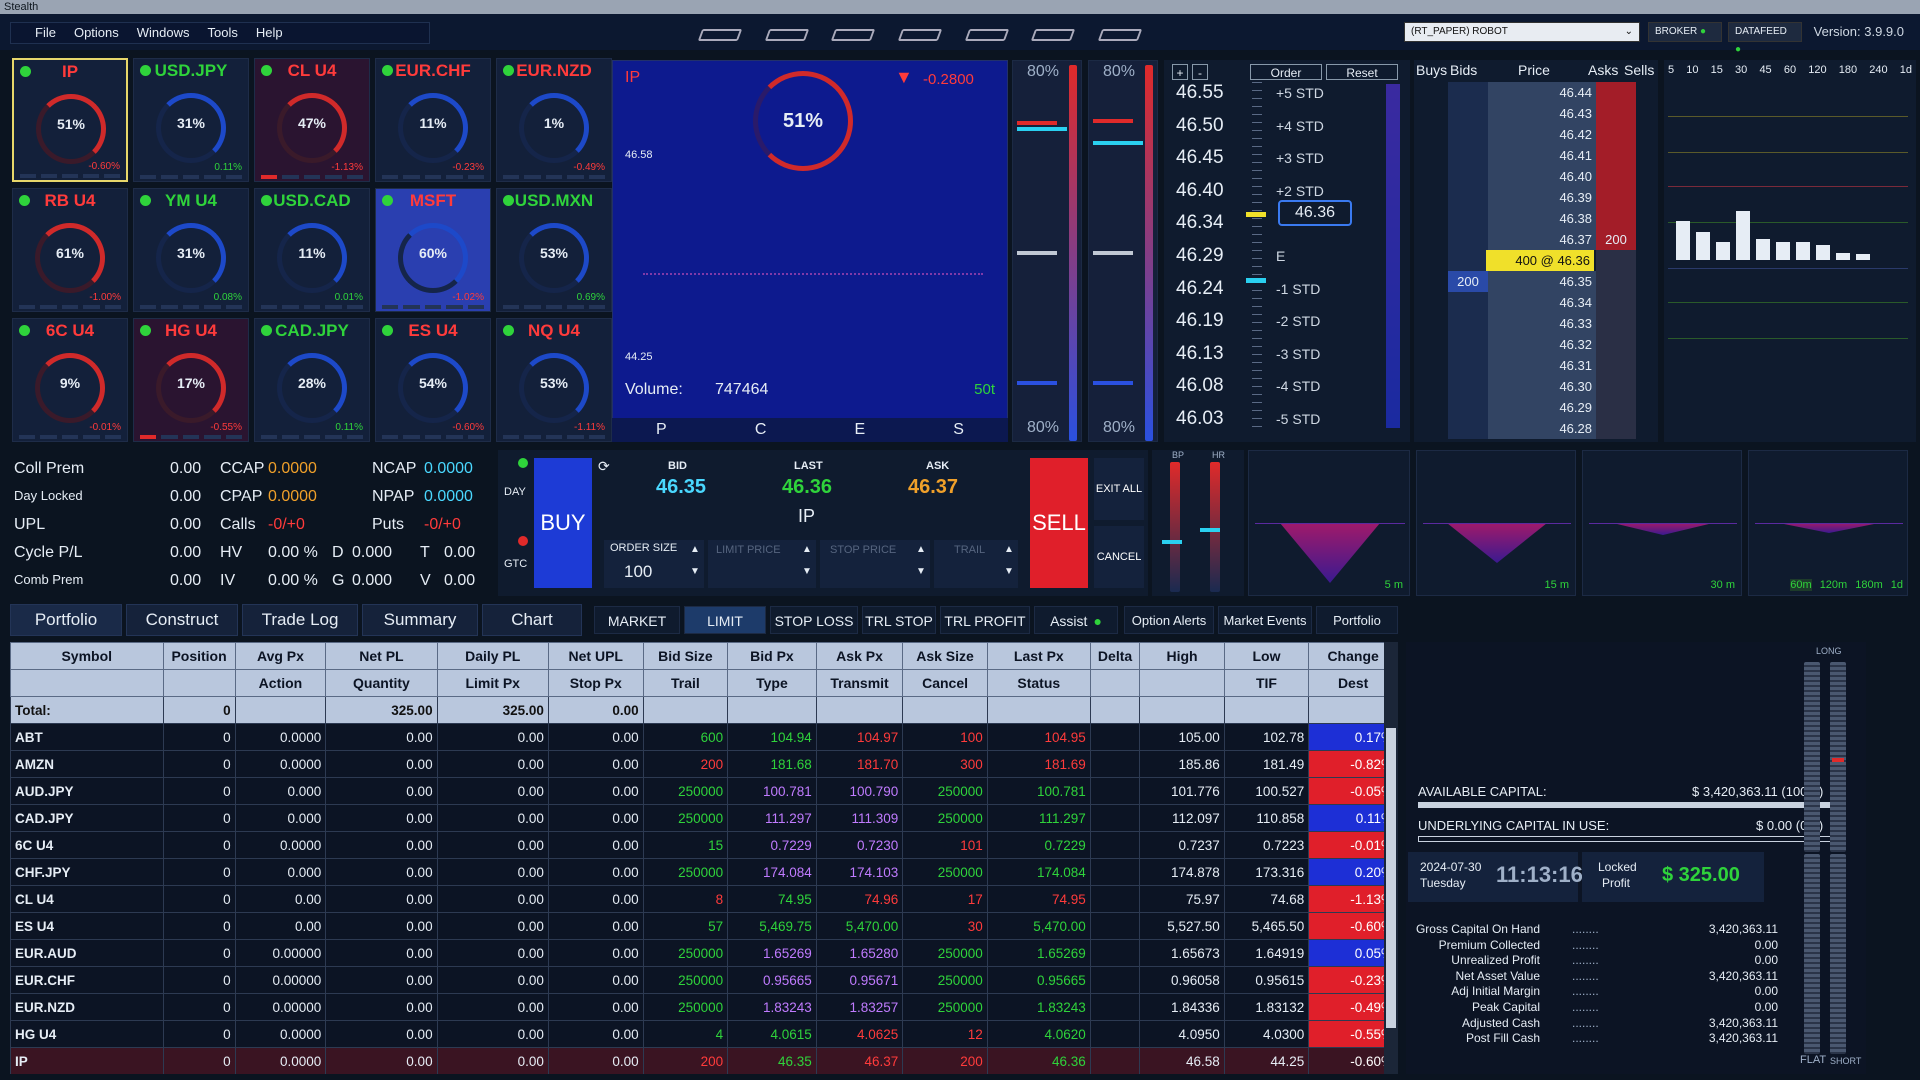 This screenshot has width=1920, height=1080. I want to click on order-tab-market-events: Market Events, so click(1265, 620).